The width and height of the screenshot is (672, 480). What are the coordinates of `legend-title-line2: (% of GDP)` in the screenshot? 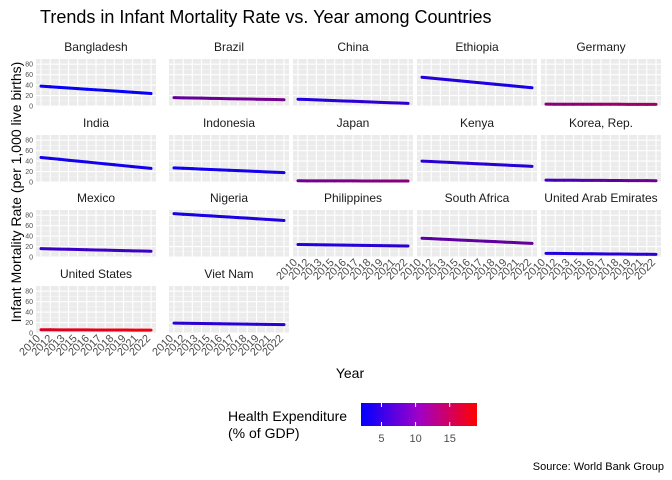 It's located at (264, 433).